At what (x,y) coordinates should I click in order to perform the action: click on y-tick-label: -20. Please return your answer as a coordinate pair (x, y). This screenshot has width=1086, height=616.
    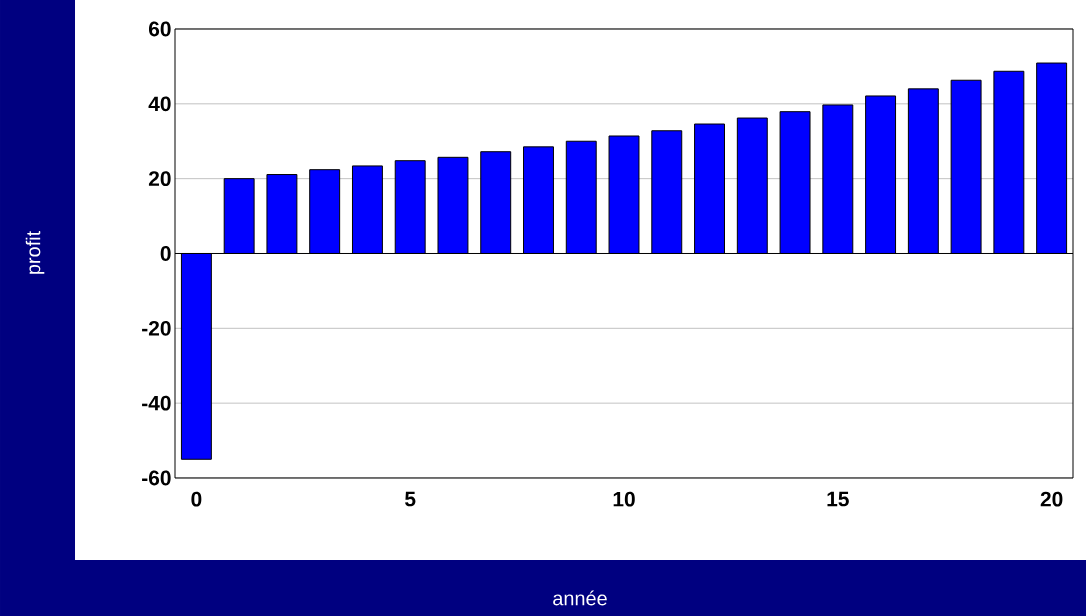
    Looking at the image, I should click on (156, 328).